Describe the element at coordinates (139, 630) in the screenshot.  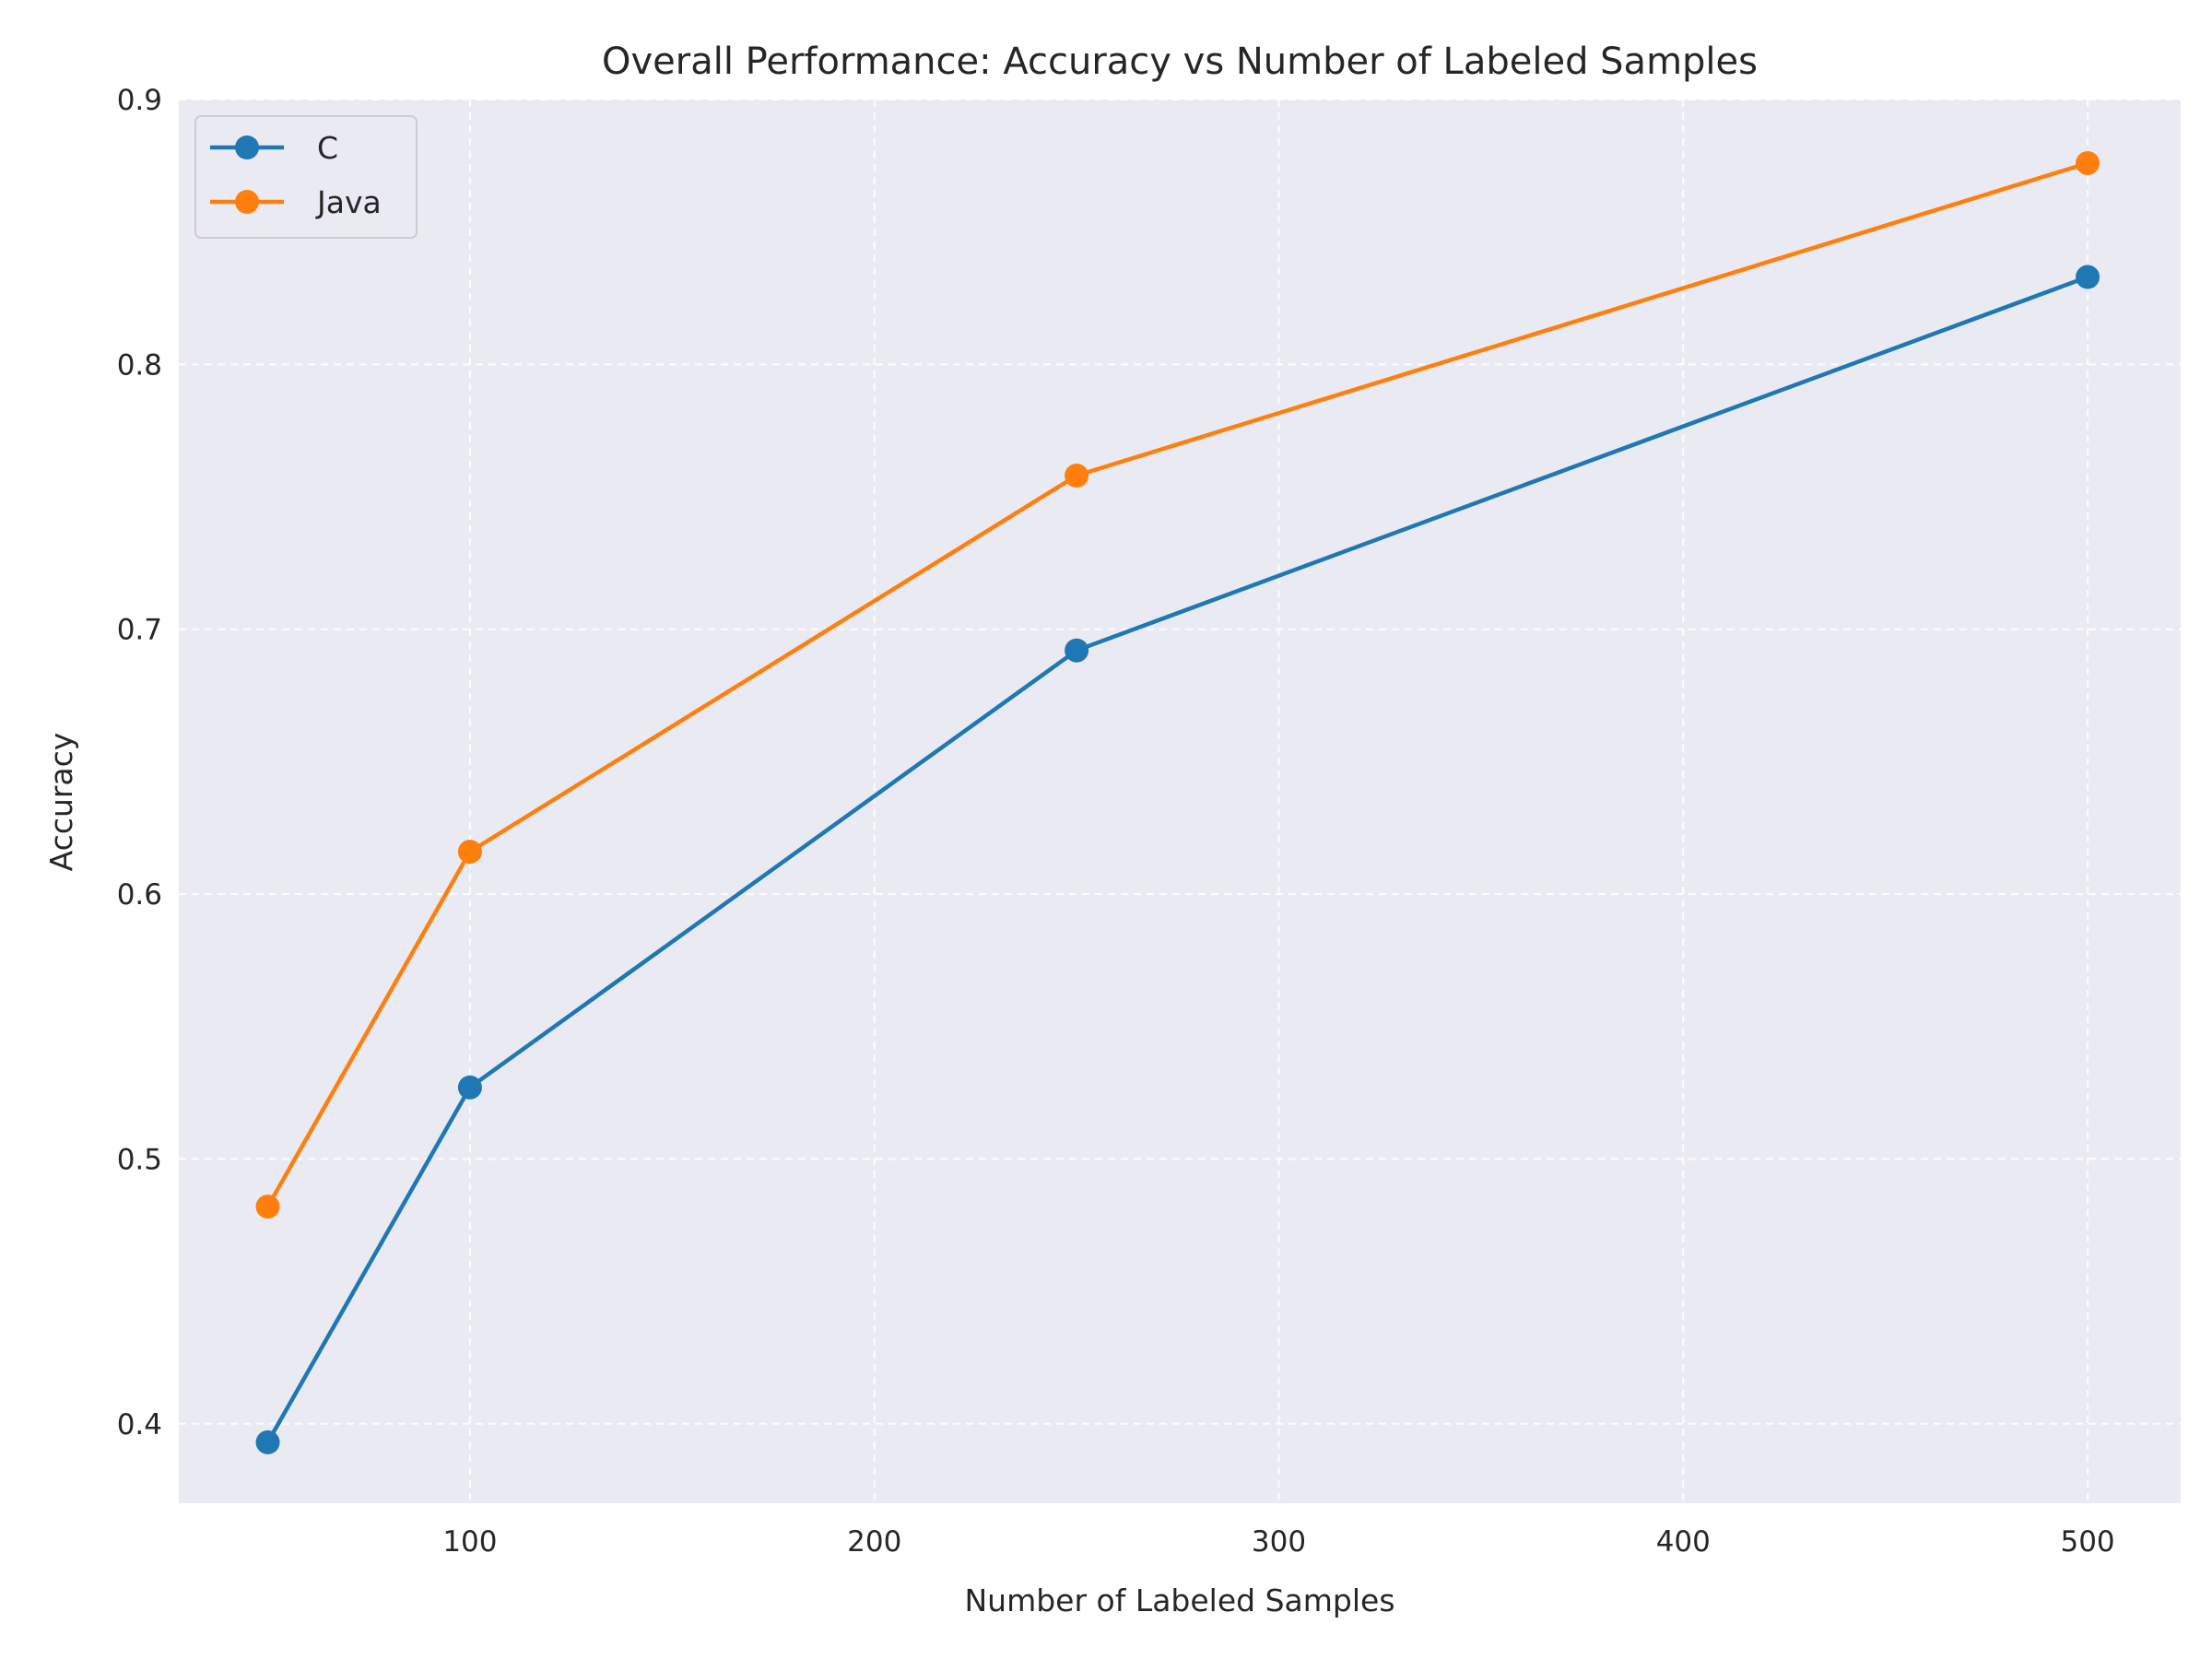
I see `y-tick-label: 0.7` at that location.